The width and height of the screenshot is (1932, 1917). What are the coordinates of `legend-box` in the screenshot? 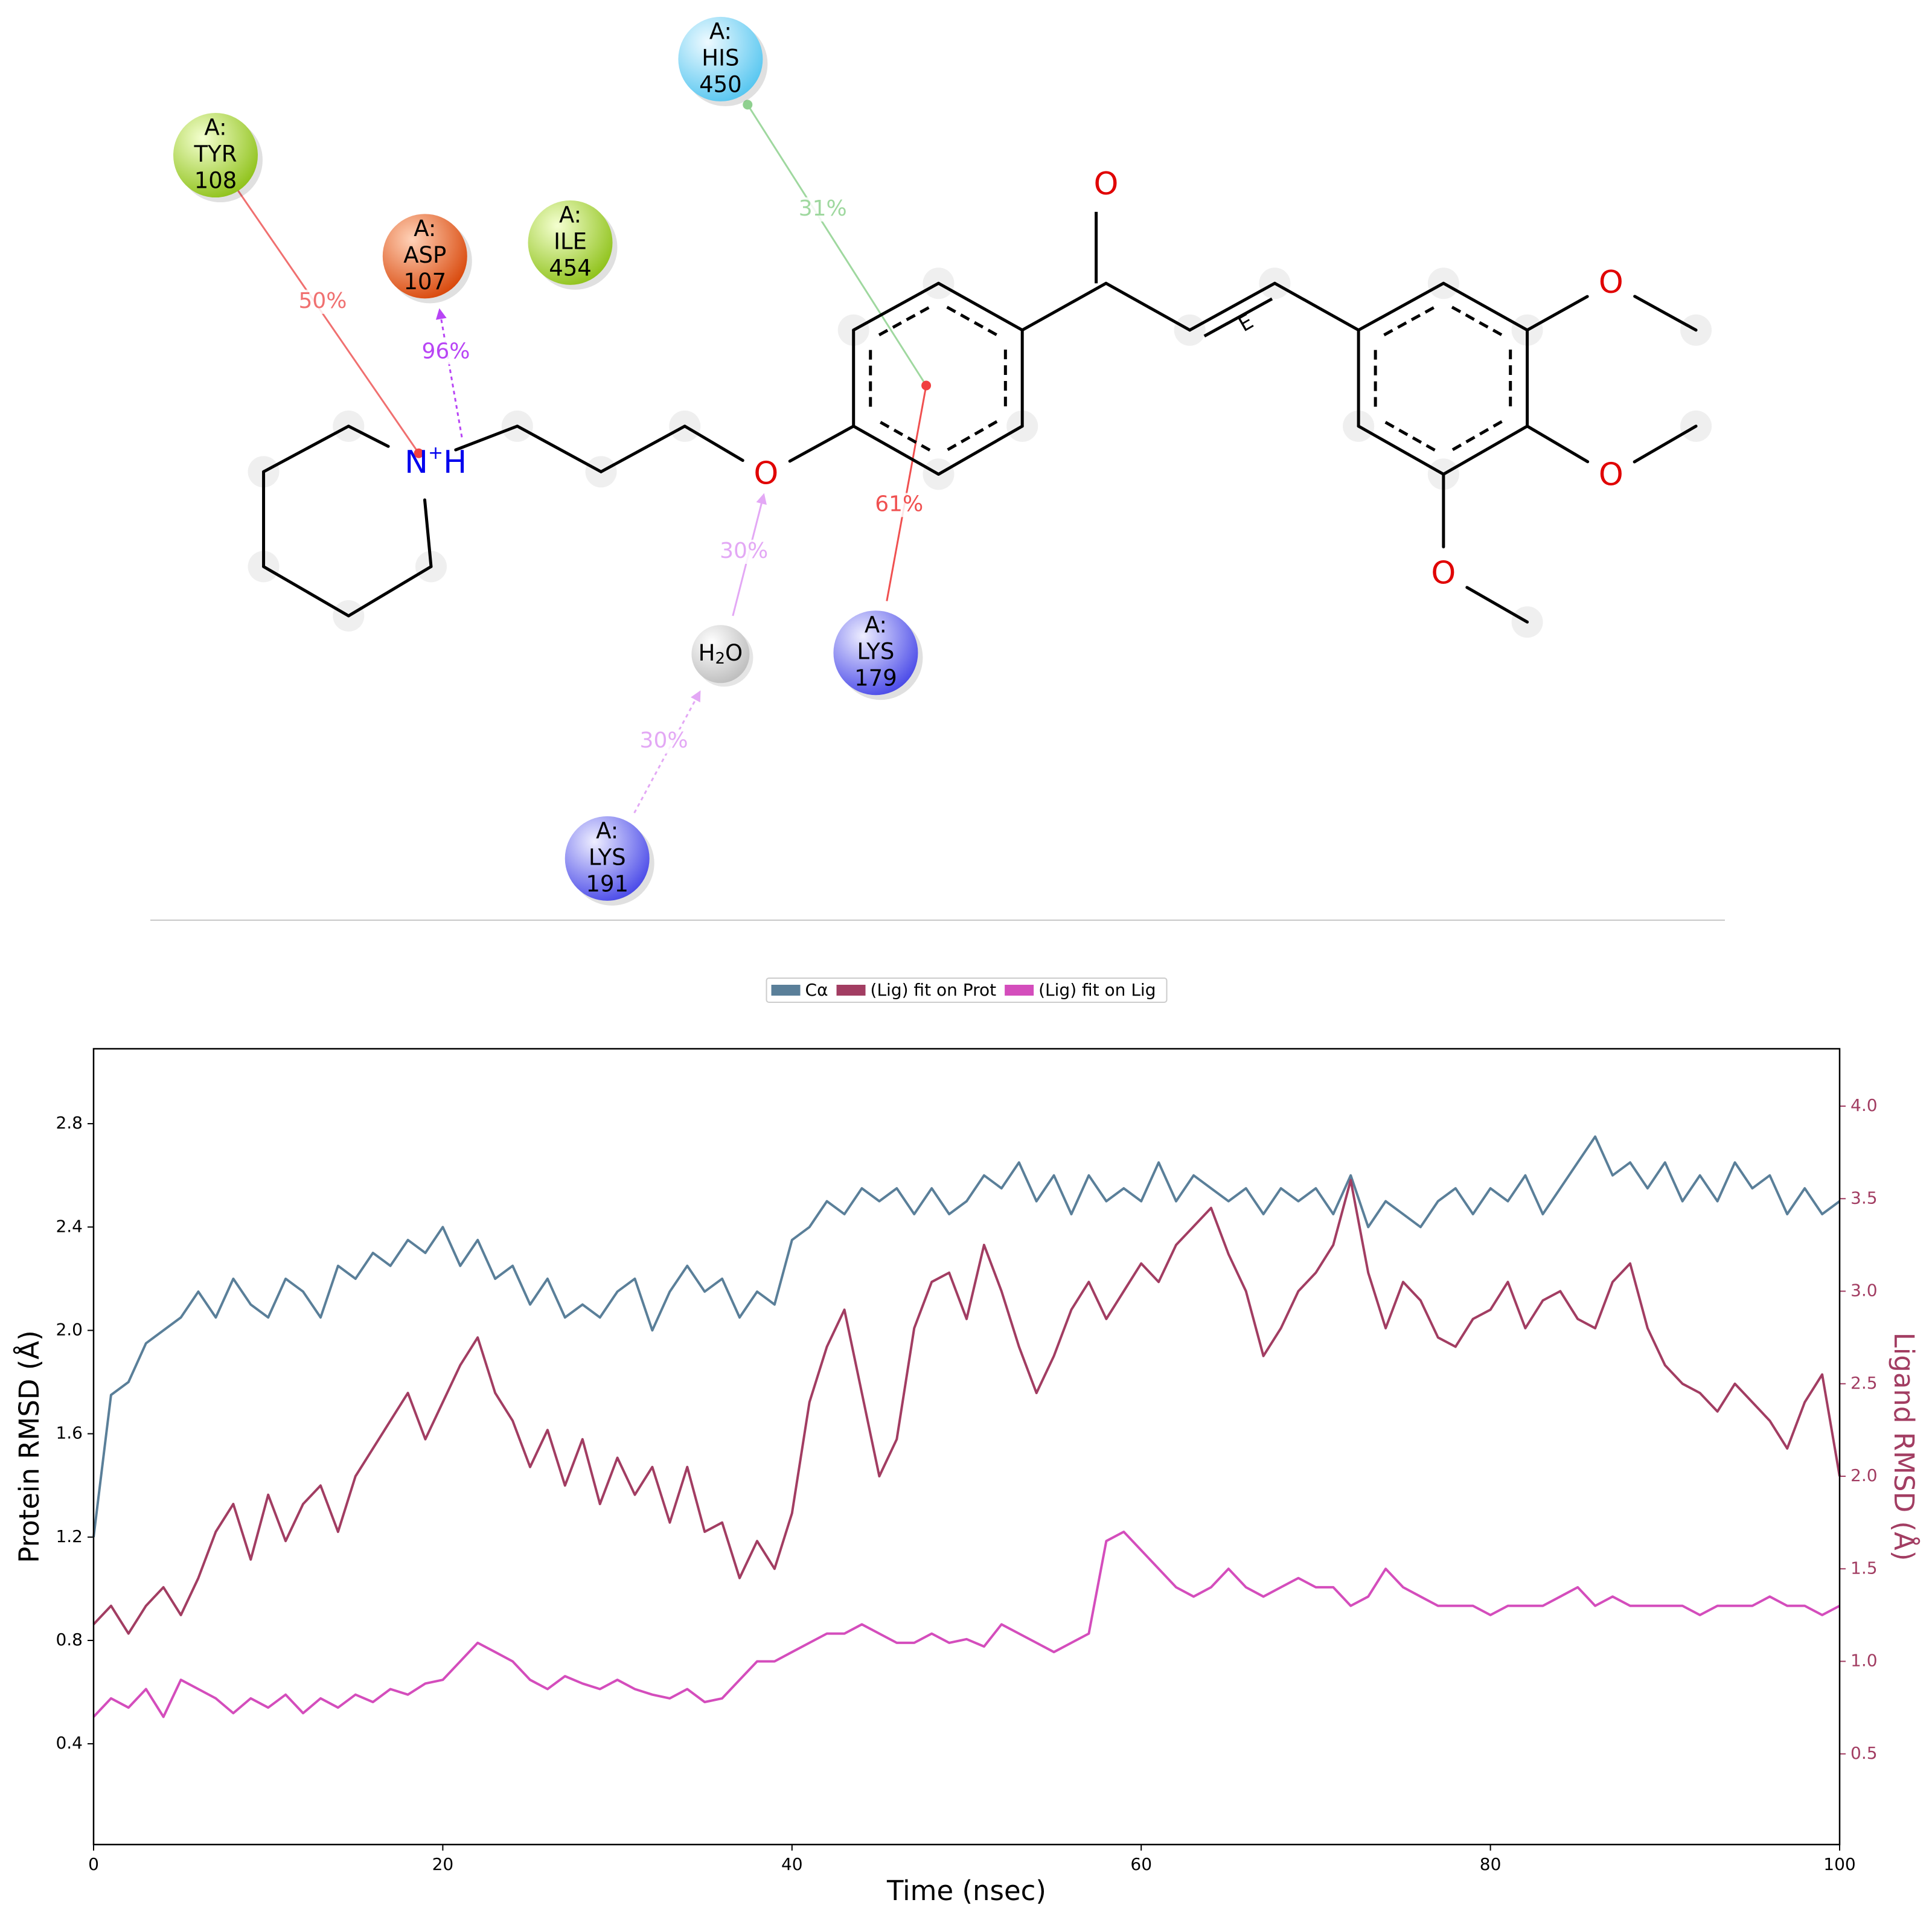 It's located at (967, 991).